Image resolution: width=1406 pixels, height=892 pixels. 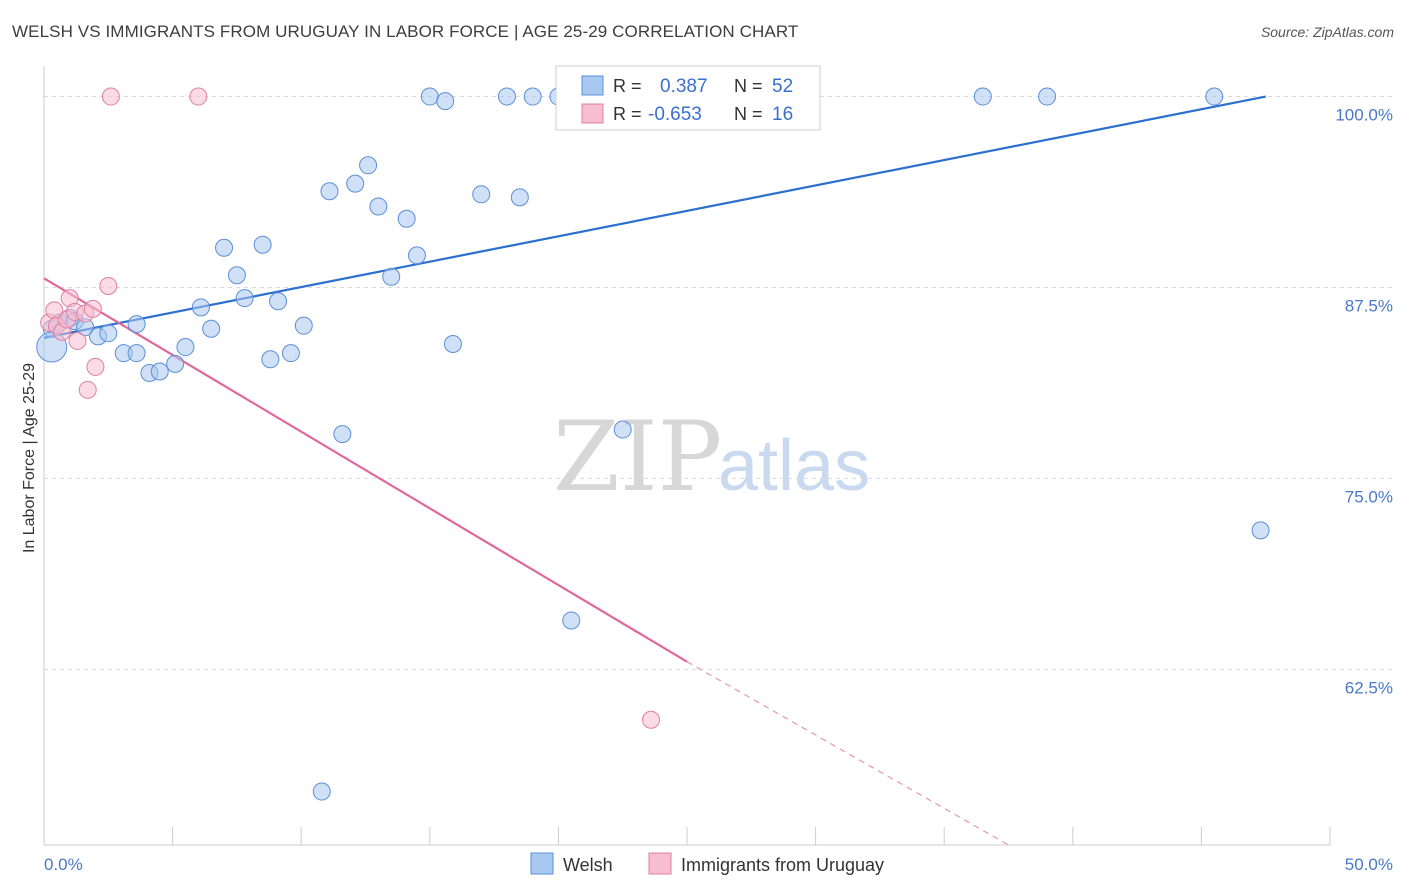 I want to click on watermark-atlas: atlas, so click(x=794, y=466).